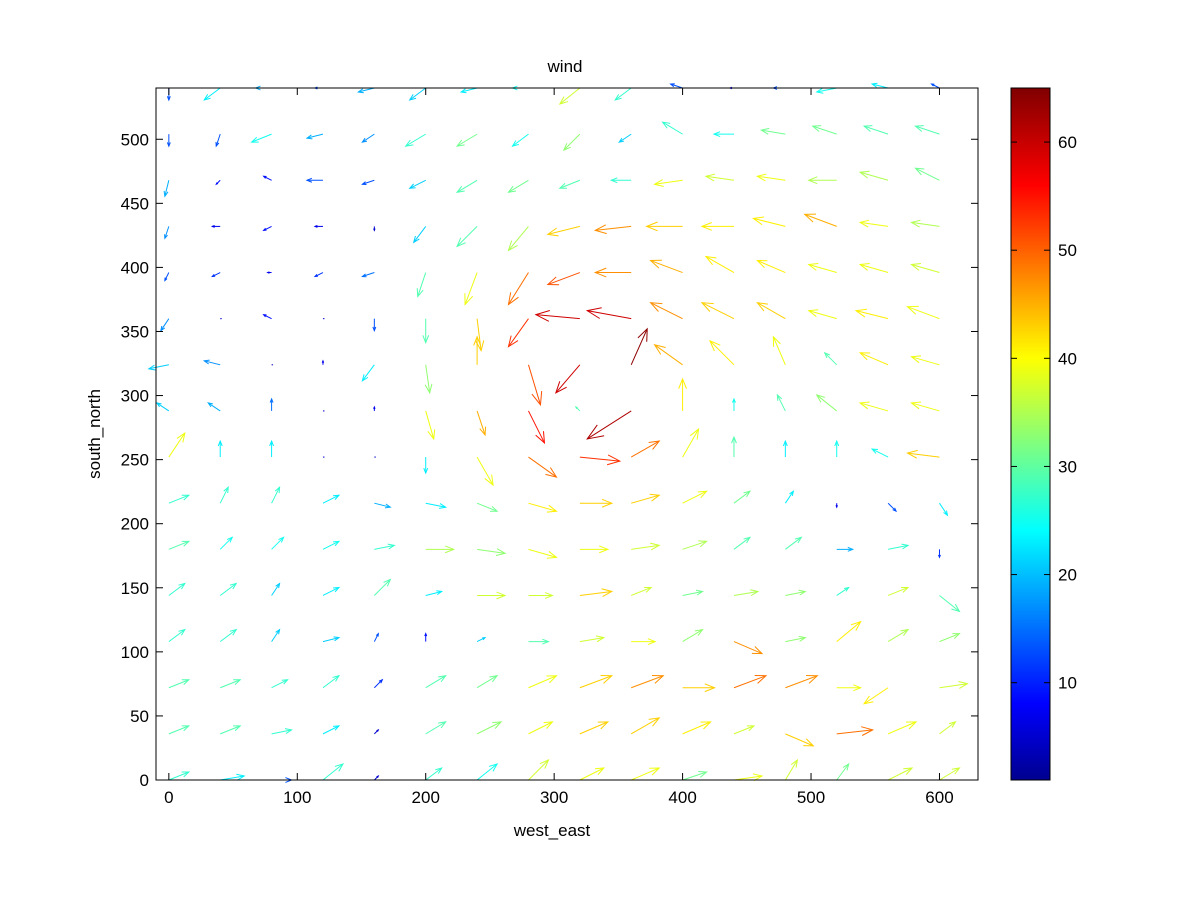 This screenshot has height=900, width=1200. Describe the element at coordinates (144, 780) in the screenshot. I see `y-tick-label: 0` at that location.